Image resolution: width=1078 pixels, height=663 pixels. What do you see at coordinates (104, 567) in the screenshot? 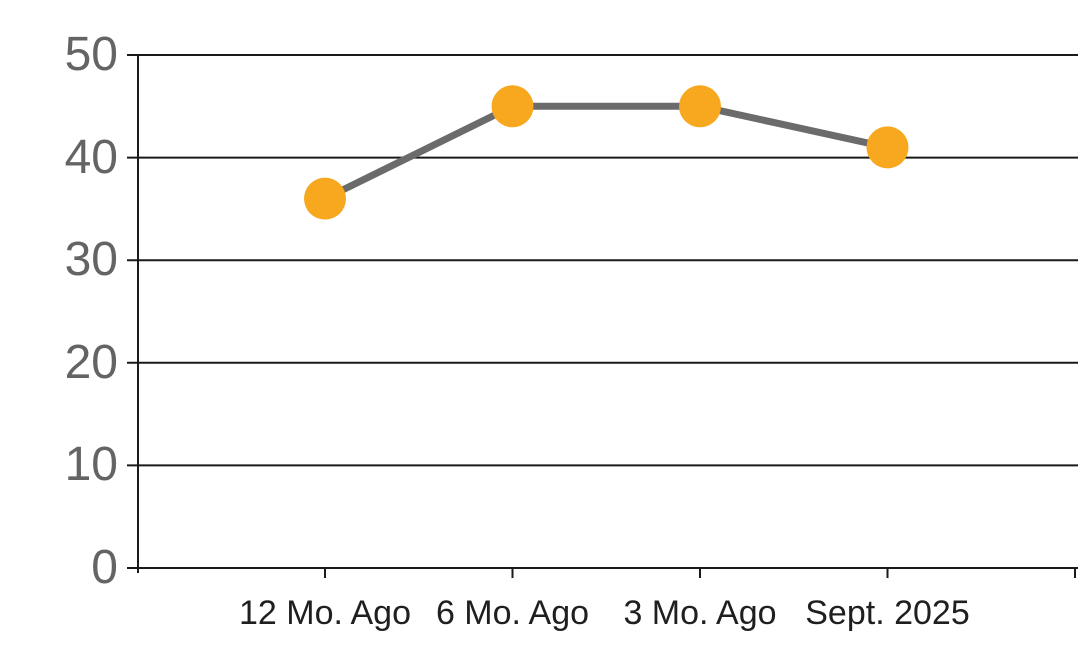
I see `y-axis-tick-label: 0` at bounding box center [104, 567].